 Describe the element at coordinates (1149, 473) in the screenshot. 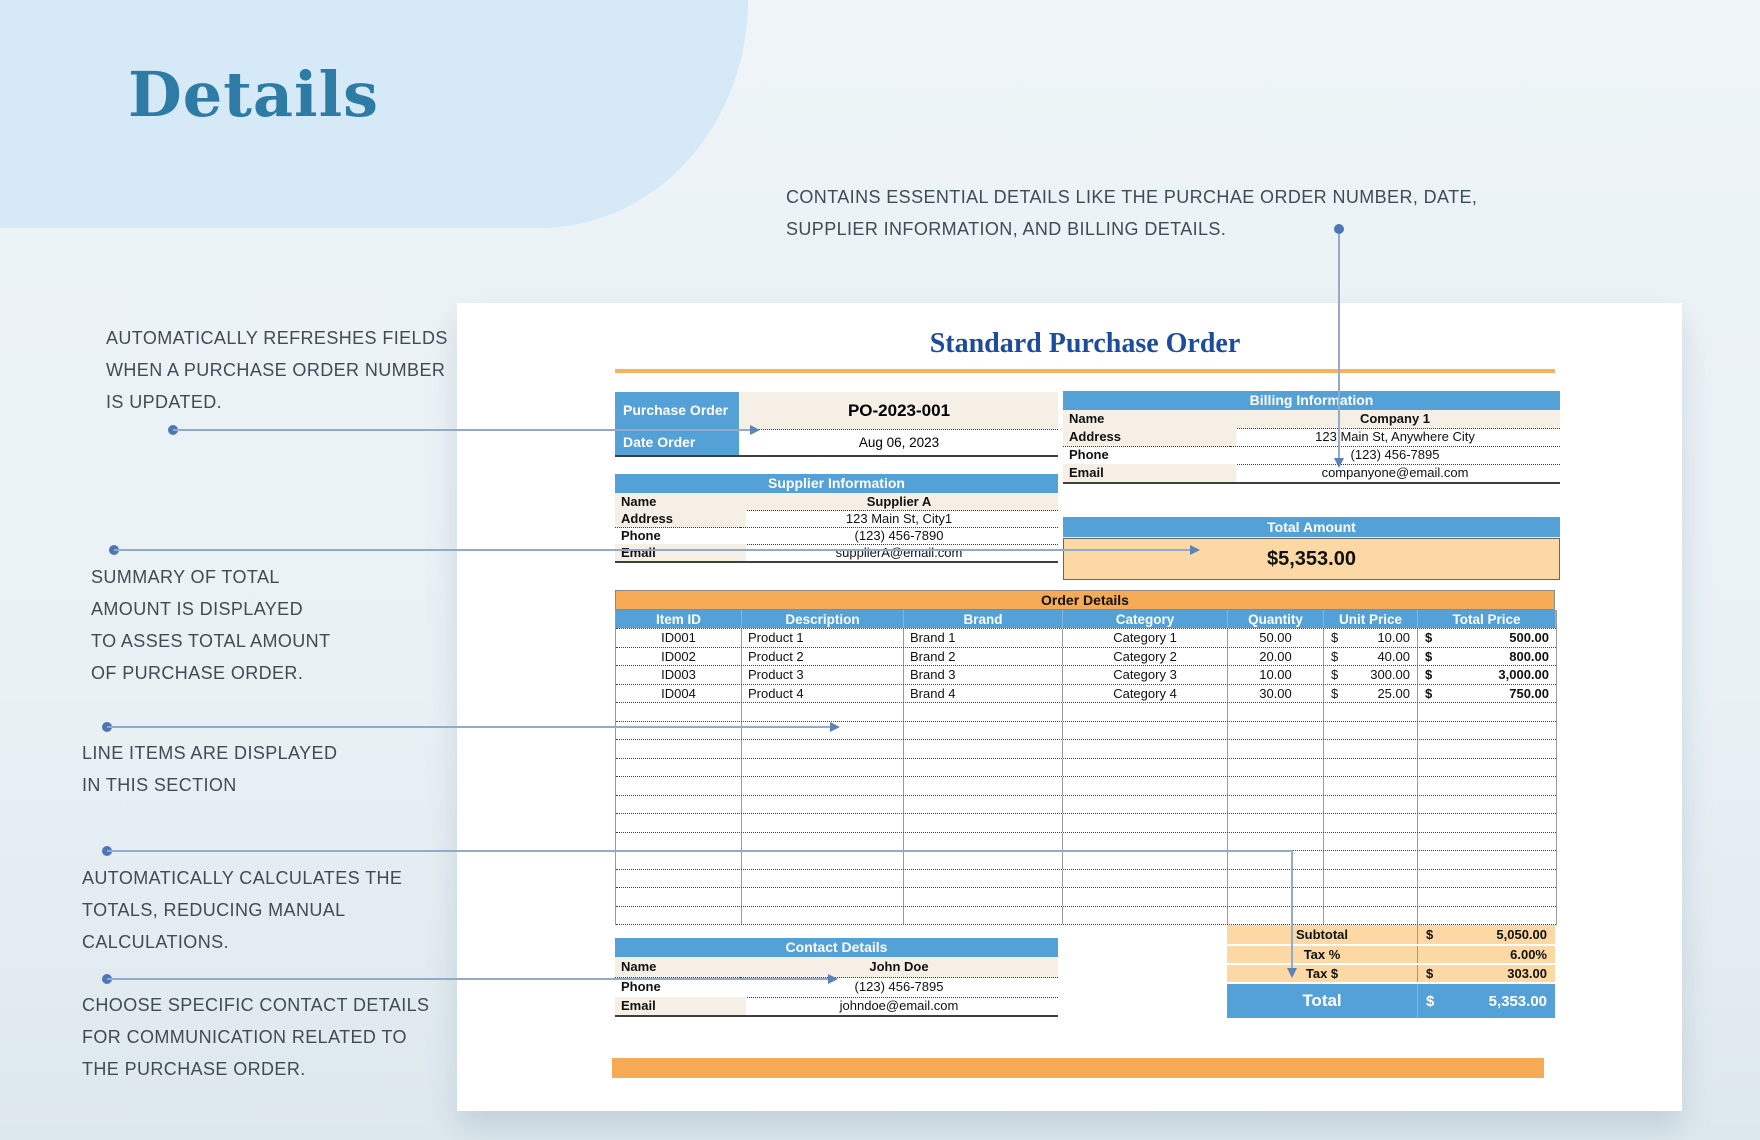

I see `billing-row-label: Email` at that location.